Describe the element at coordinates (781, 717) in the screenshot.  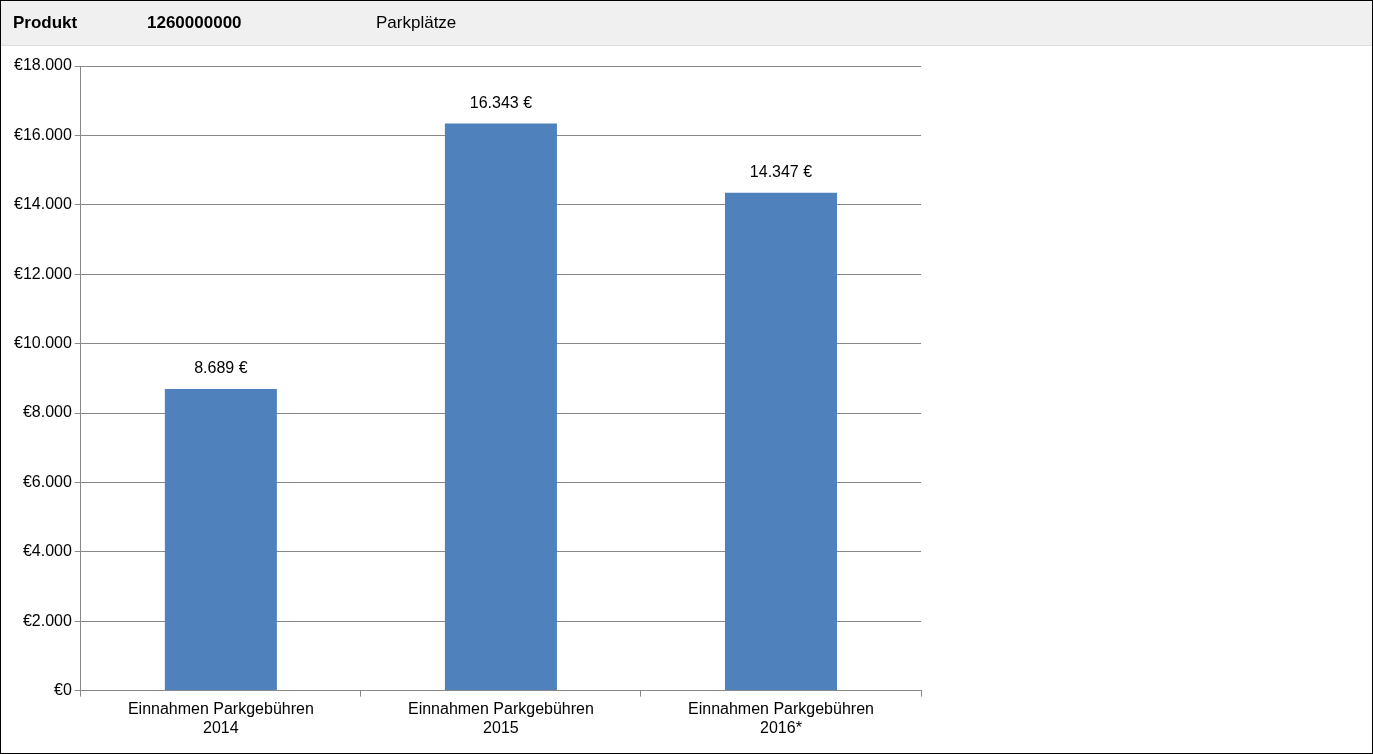
I see `x-tick-label: Einnahmen Parkgebühren 2016*` at that location.